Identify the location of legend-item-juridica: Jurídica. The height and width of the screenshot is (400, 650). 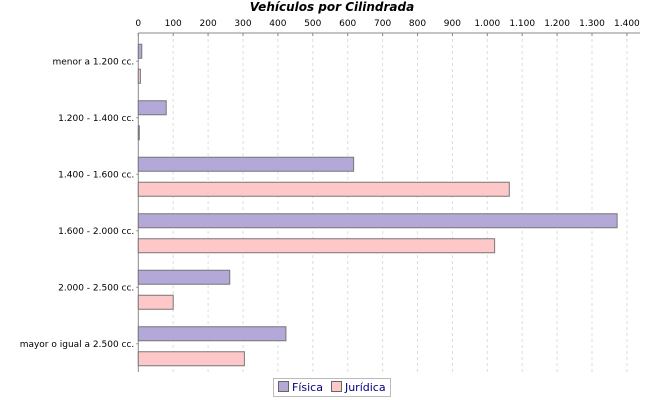
(358, 387).